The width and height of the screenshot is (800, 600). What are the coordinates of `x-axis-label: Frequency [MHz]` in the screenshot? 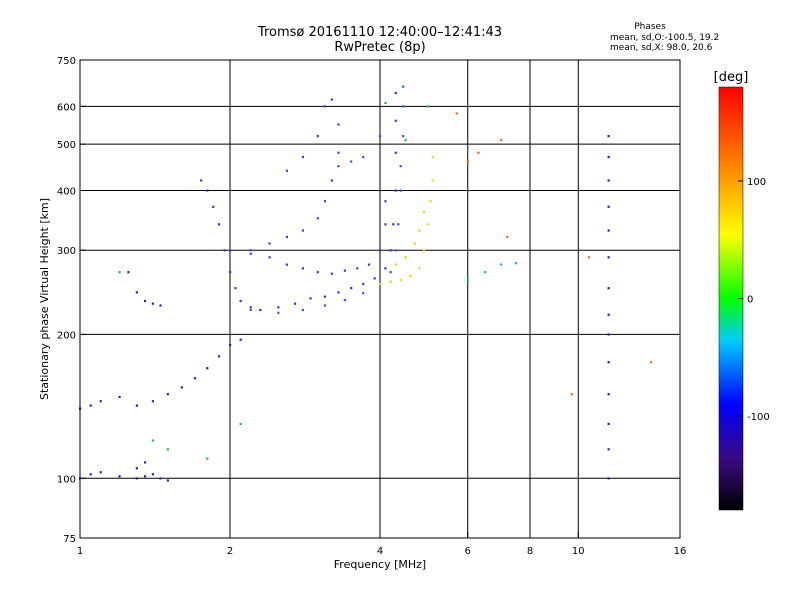 It's located at (380, 564).